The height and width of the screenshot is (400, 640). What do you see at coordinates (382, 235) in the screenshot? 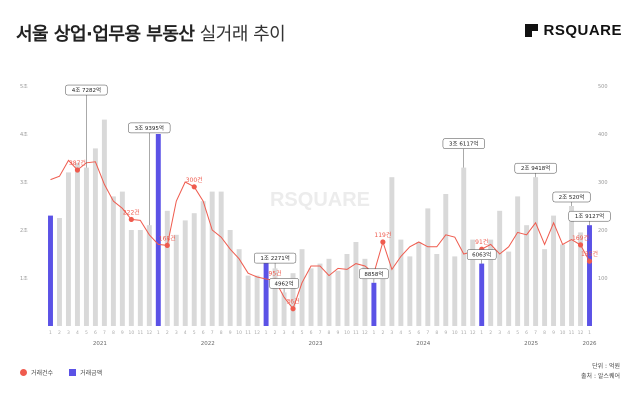
I see `count-label: 119건` at bounding box center [382, 235].